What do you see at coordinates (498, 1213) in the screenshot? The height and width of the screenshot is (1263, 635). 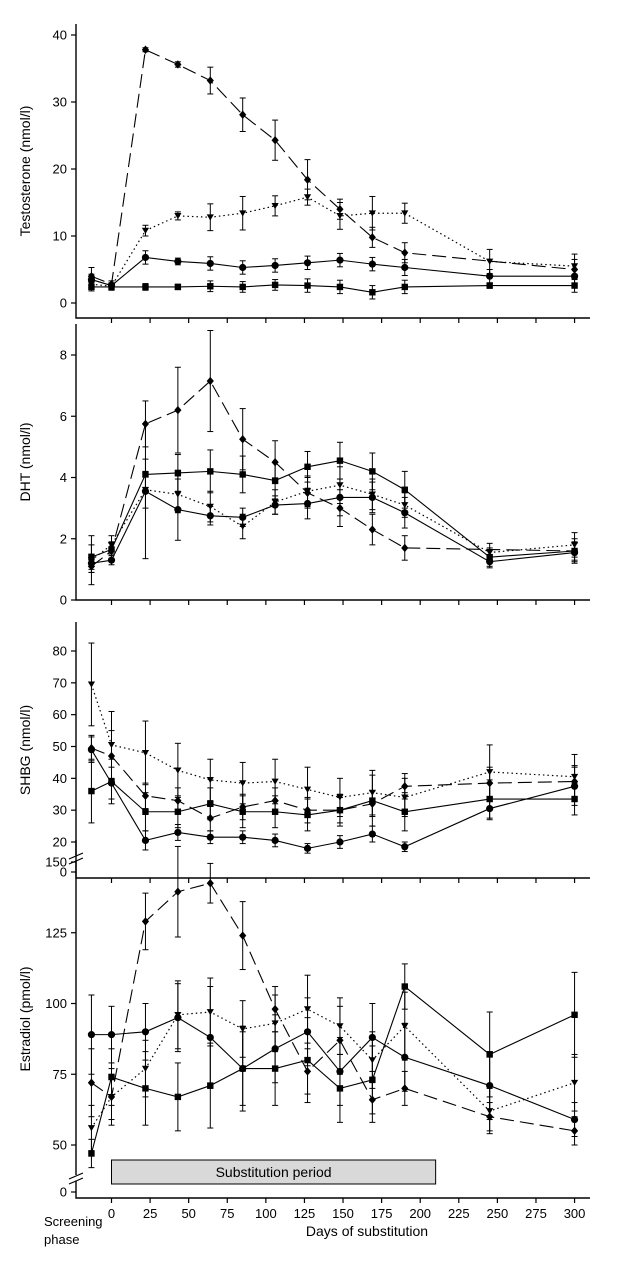 I see `x-tick-label: 250` at bounding box center [498, 1213].